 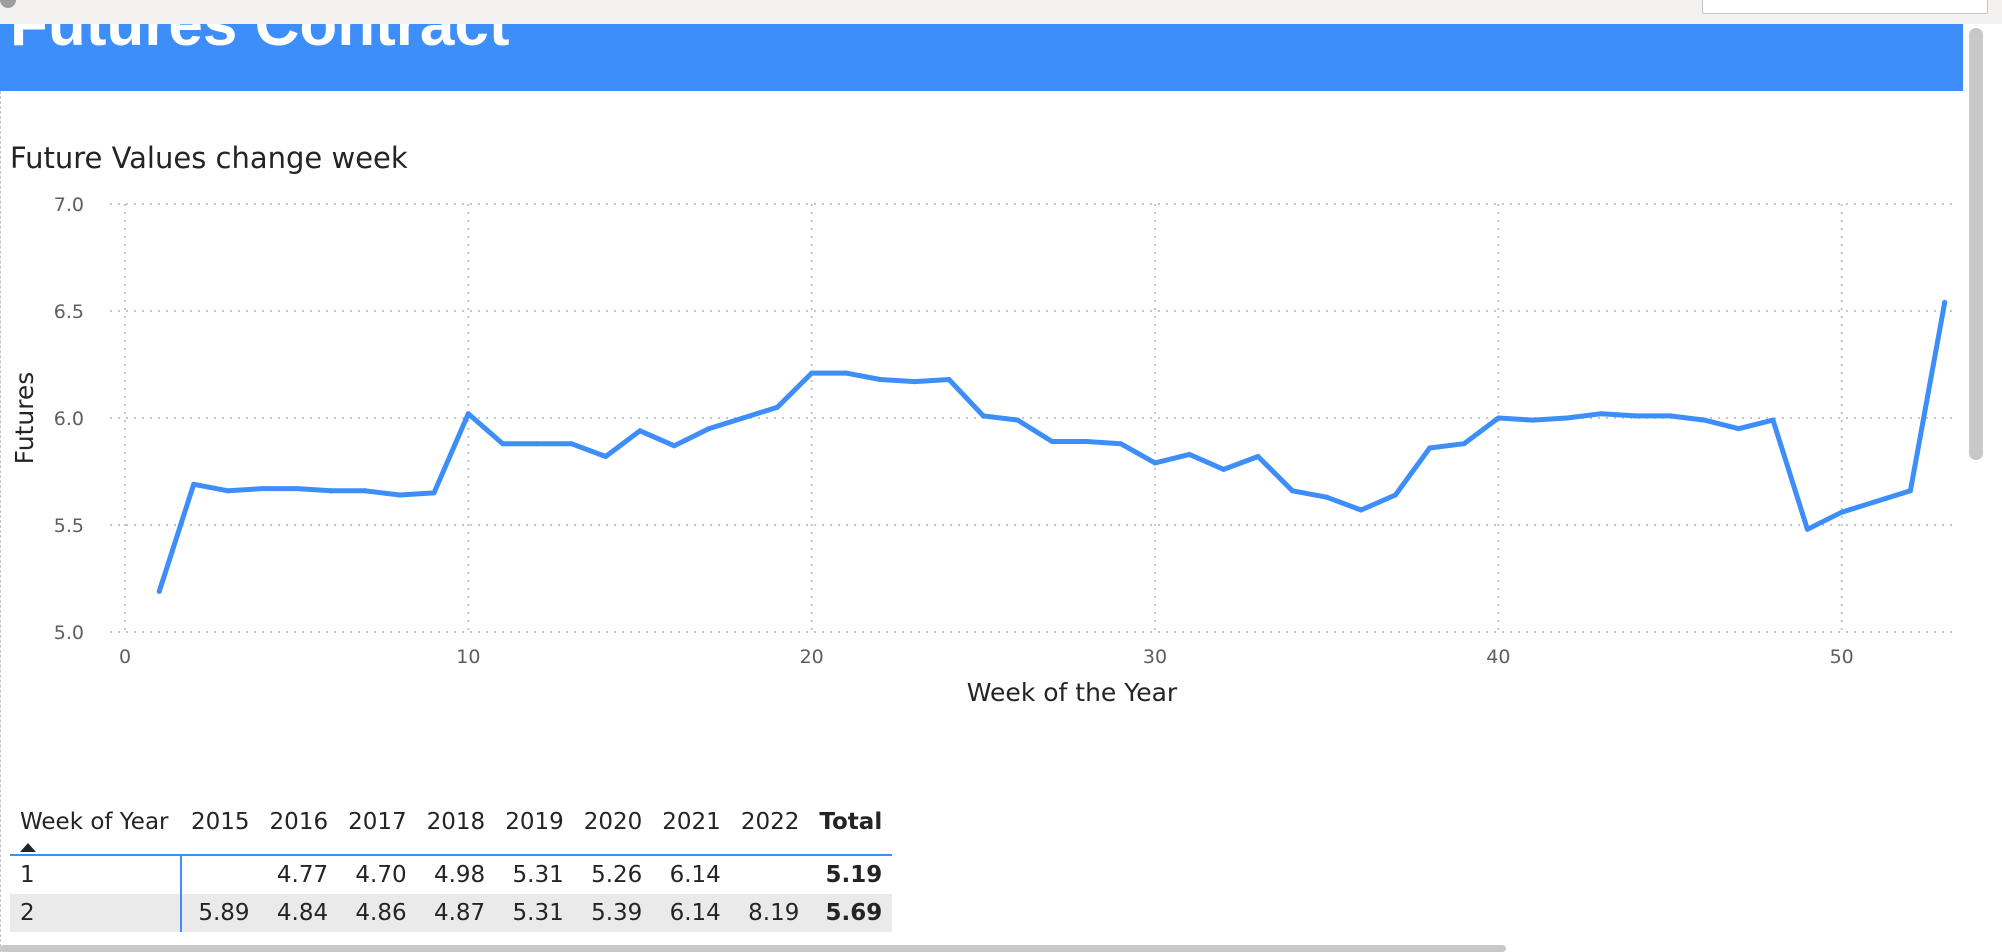 What do you see at coordinates (94, 822) in the screenshot?
I see `col-header-label: Week of Year` at bounding box center [94, 822].